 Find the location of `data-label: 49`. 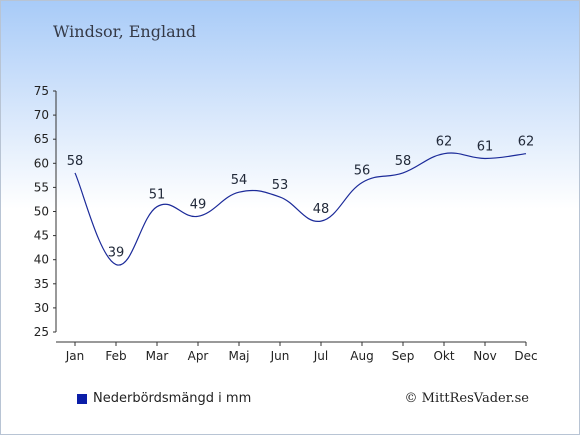

data-label: 49 is located at coordinates (198, 204).